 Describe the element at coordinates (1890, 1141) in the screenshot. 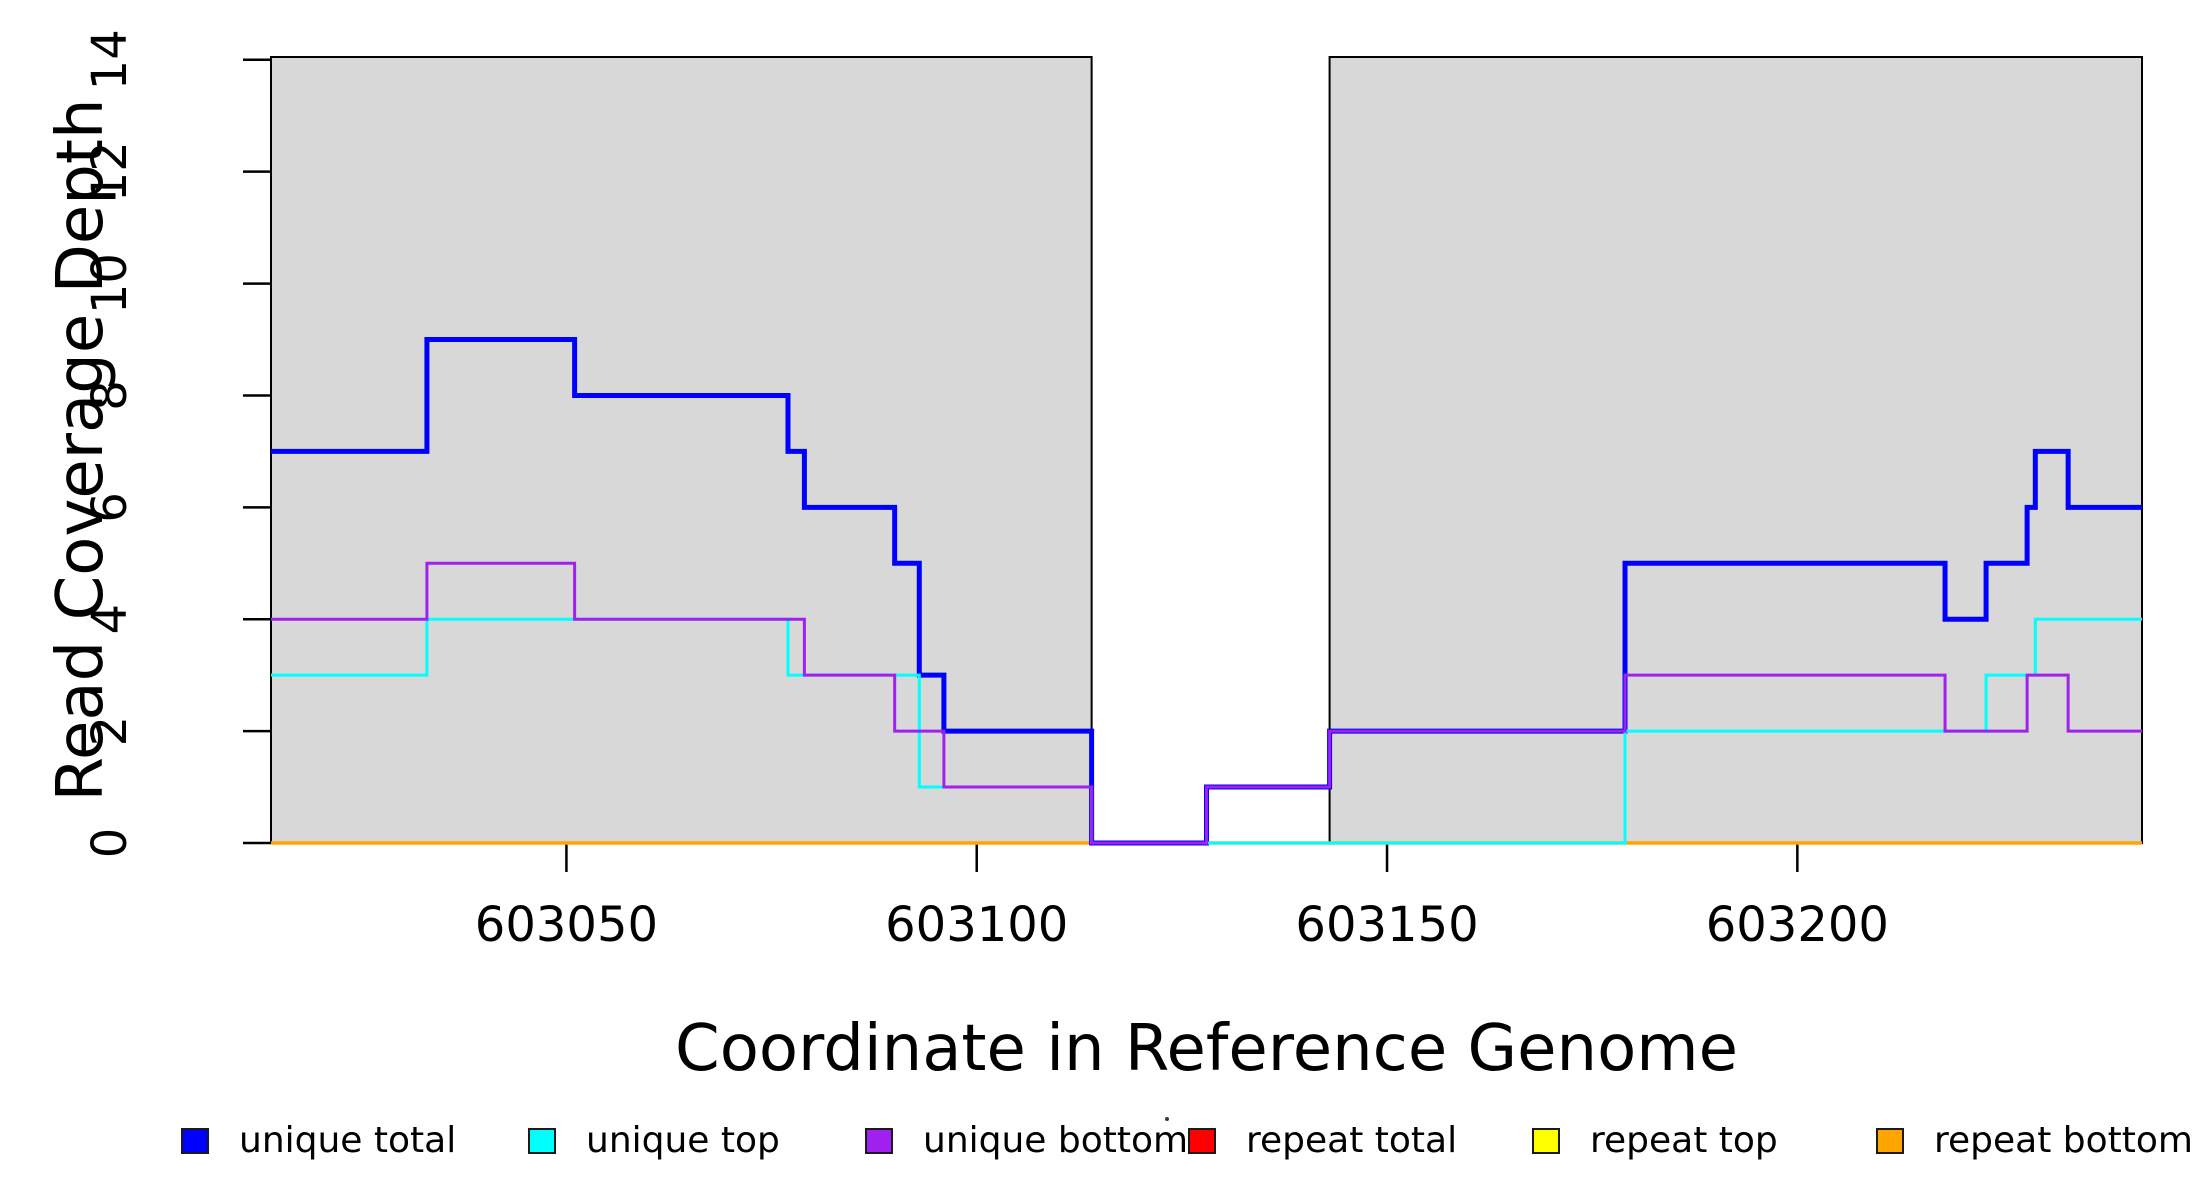

I see `repeat-bottom-swatch-icon` at that location.